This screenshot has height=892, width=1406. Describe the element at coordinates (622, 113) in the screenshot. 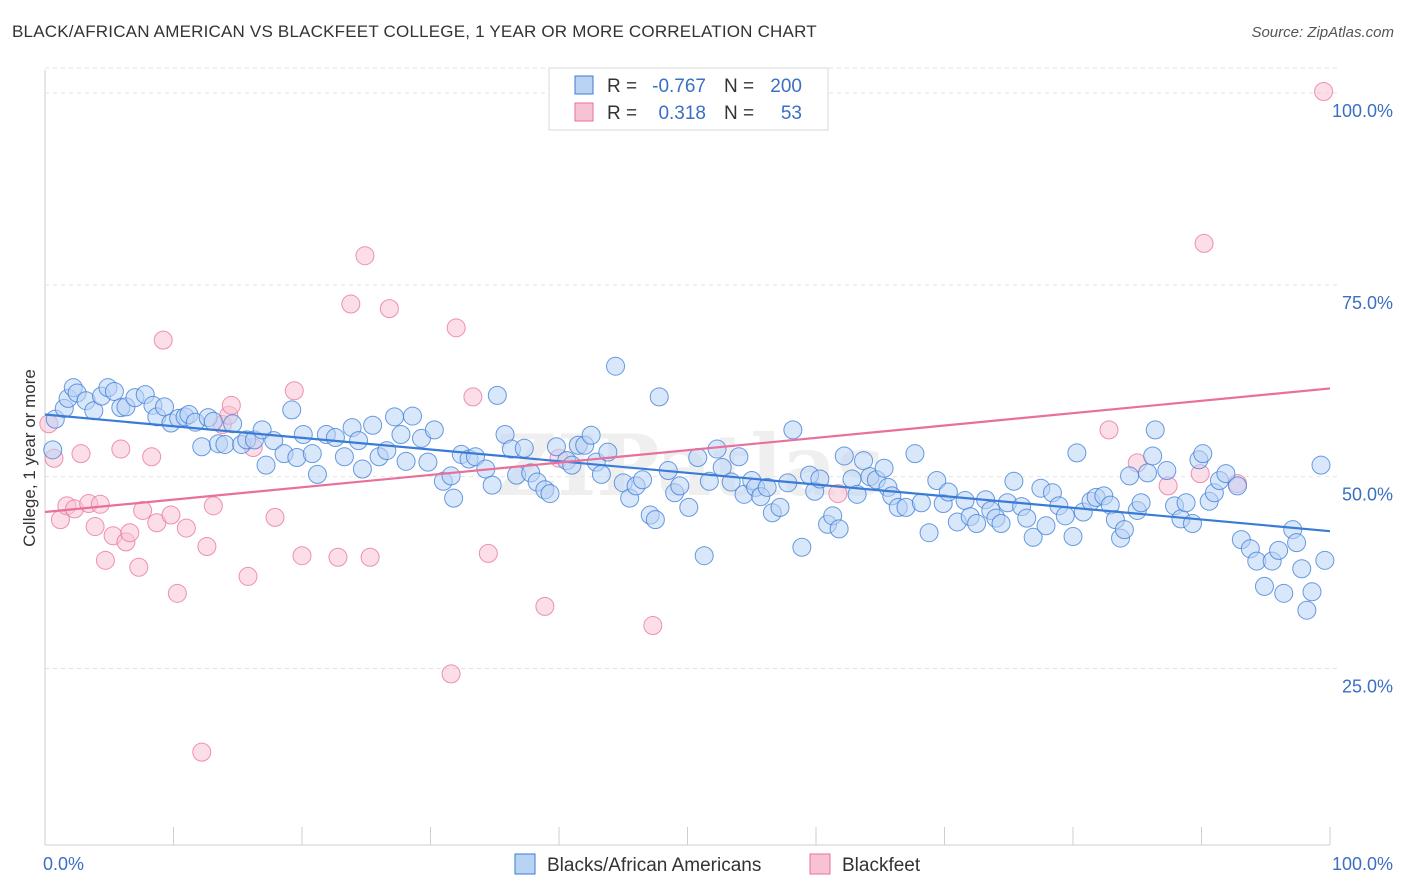

I see `r-label: R =` at that location.